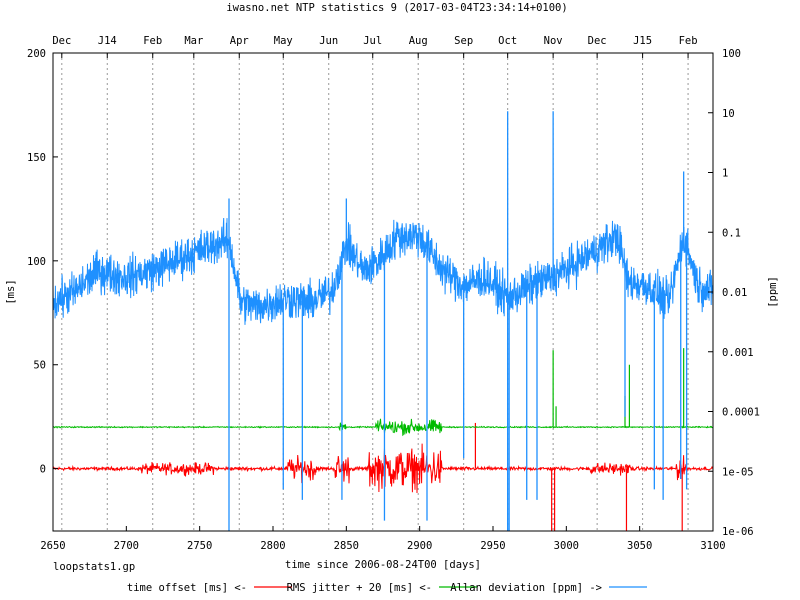 This screenshot has height=600, width=800. What do you see at coordinates (566, 546) in the screenshot?
I see `x-tick-label: 3000` at bounding box center [566, 546].